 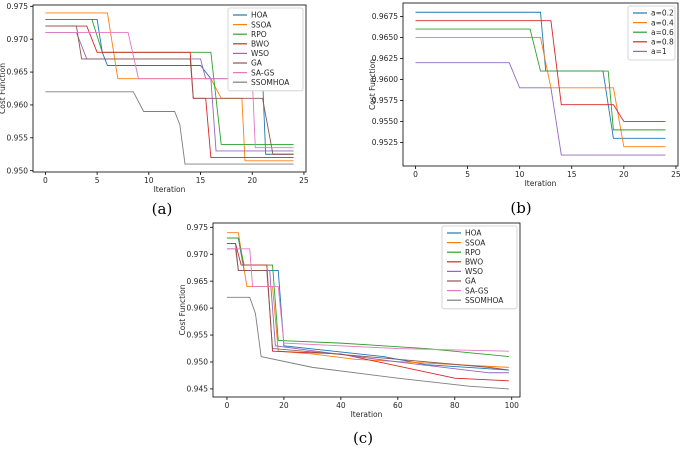 I want to click on series-line-rpo, so click(x=367, y=297).